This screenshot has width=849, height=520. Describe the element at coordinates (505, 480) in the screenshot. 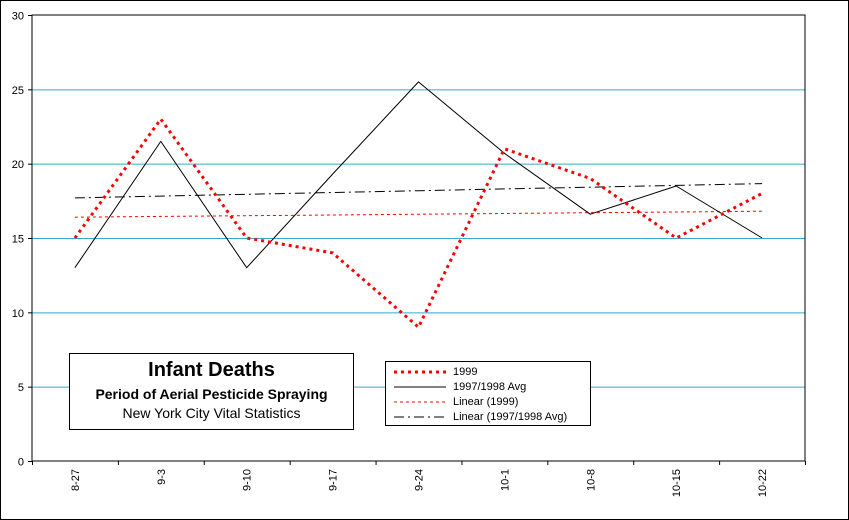

I see `x-tick-label: 10-1` at that location.